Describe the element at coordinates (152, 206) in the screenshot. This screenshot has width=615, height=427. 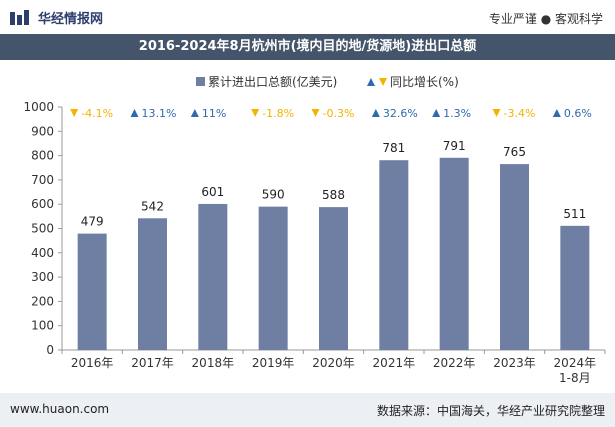
I see `bar-value-label: 542` at that location.